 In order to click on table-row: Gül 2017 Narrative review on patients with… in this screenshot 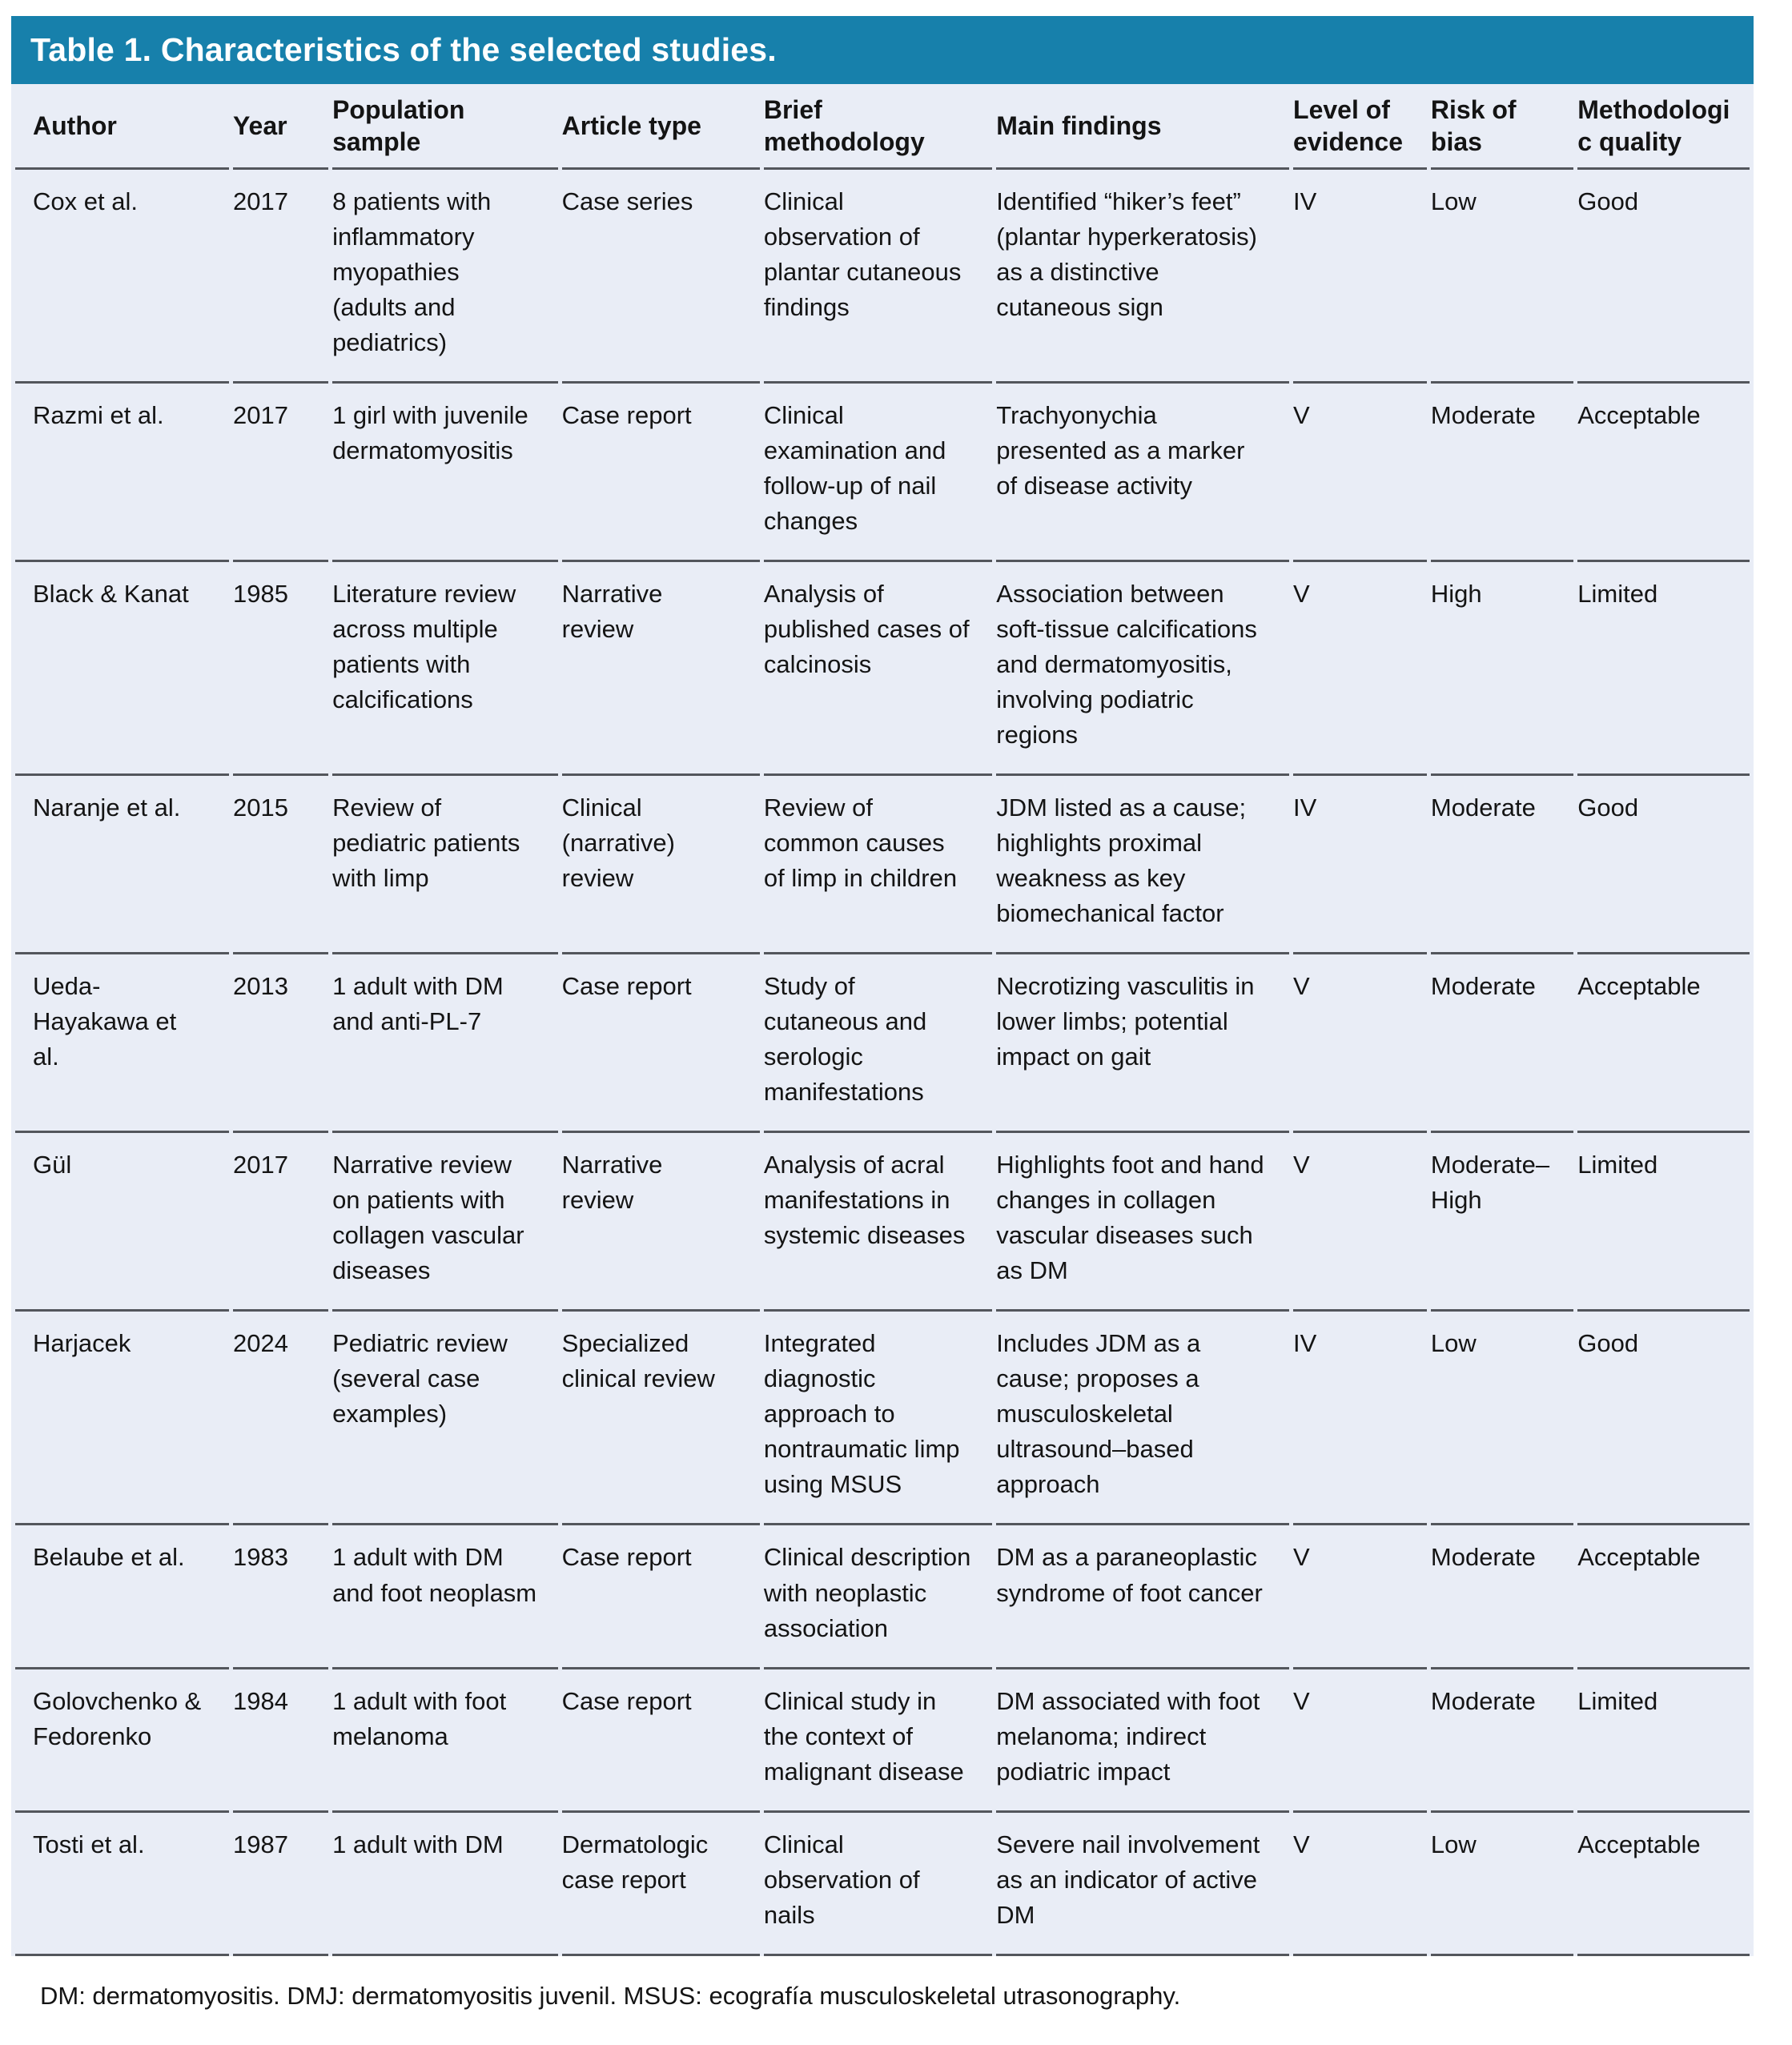, I will do `click(883, 1222)`.